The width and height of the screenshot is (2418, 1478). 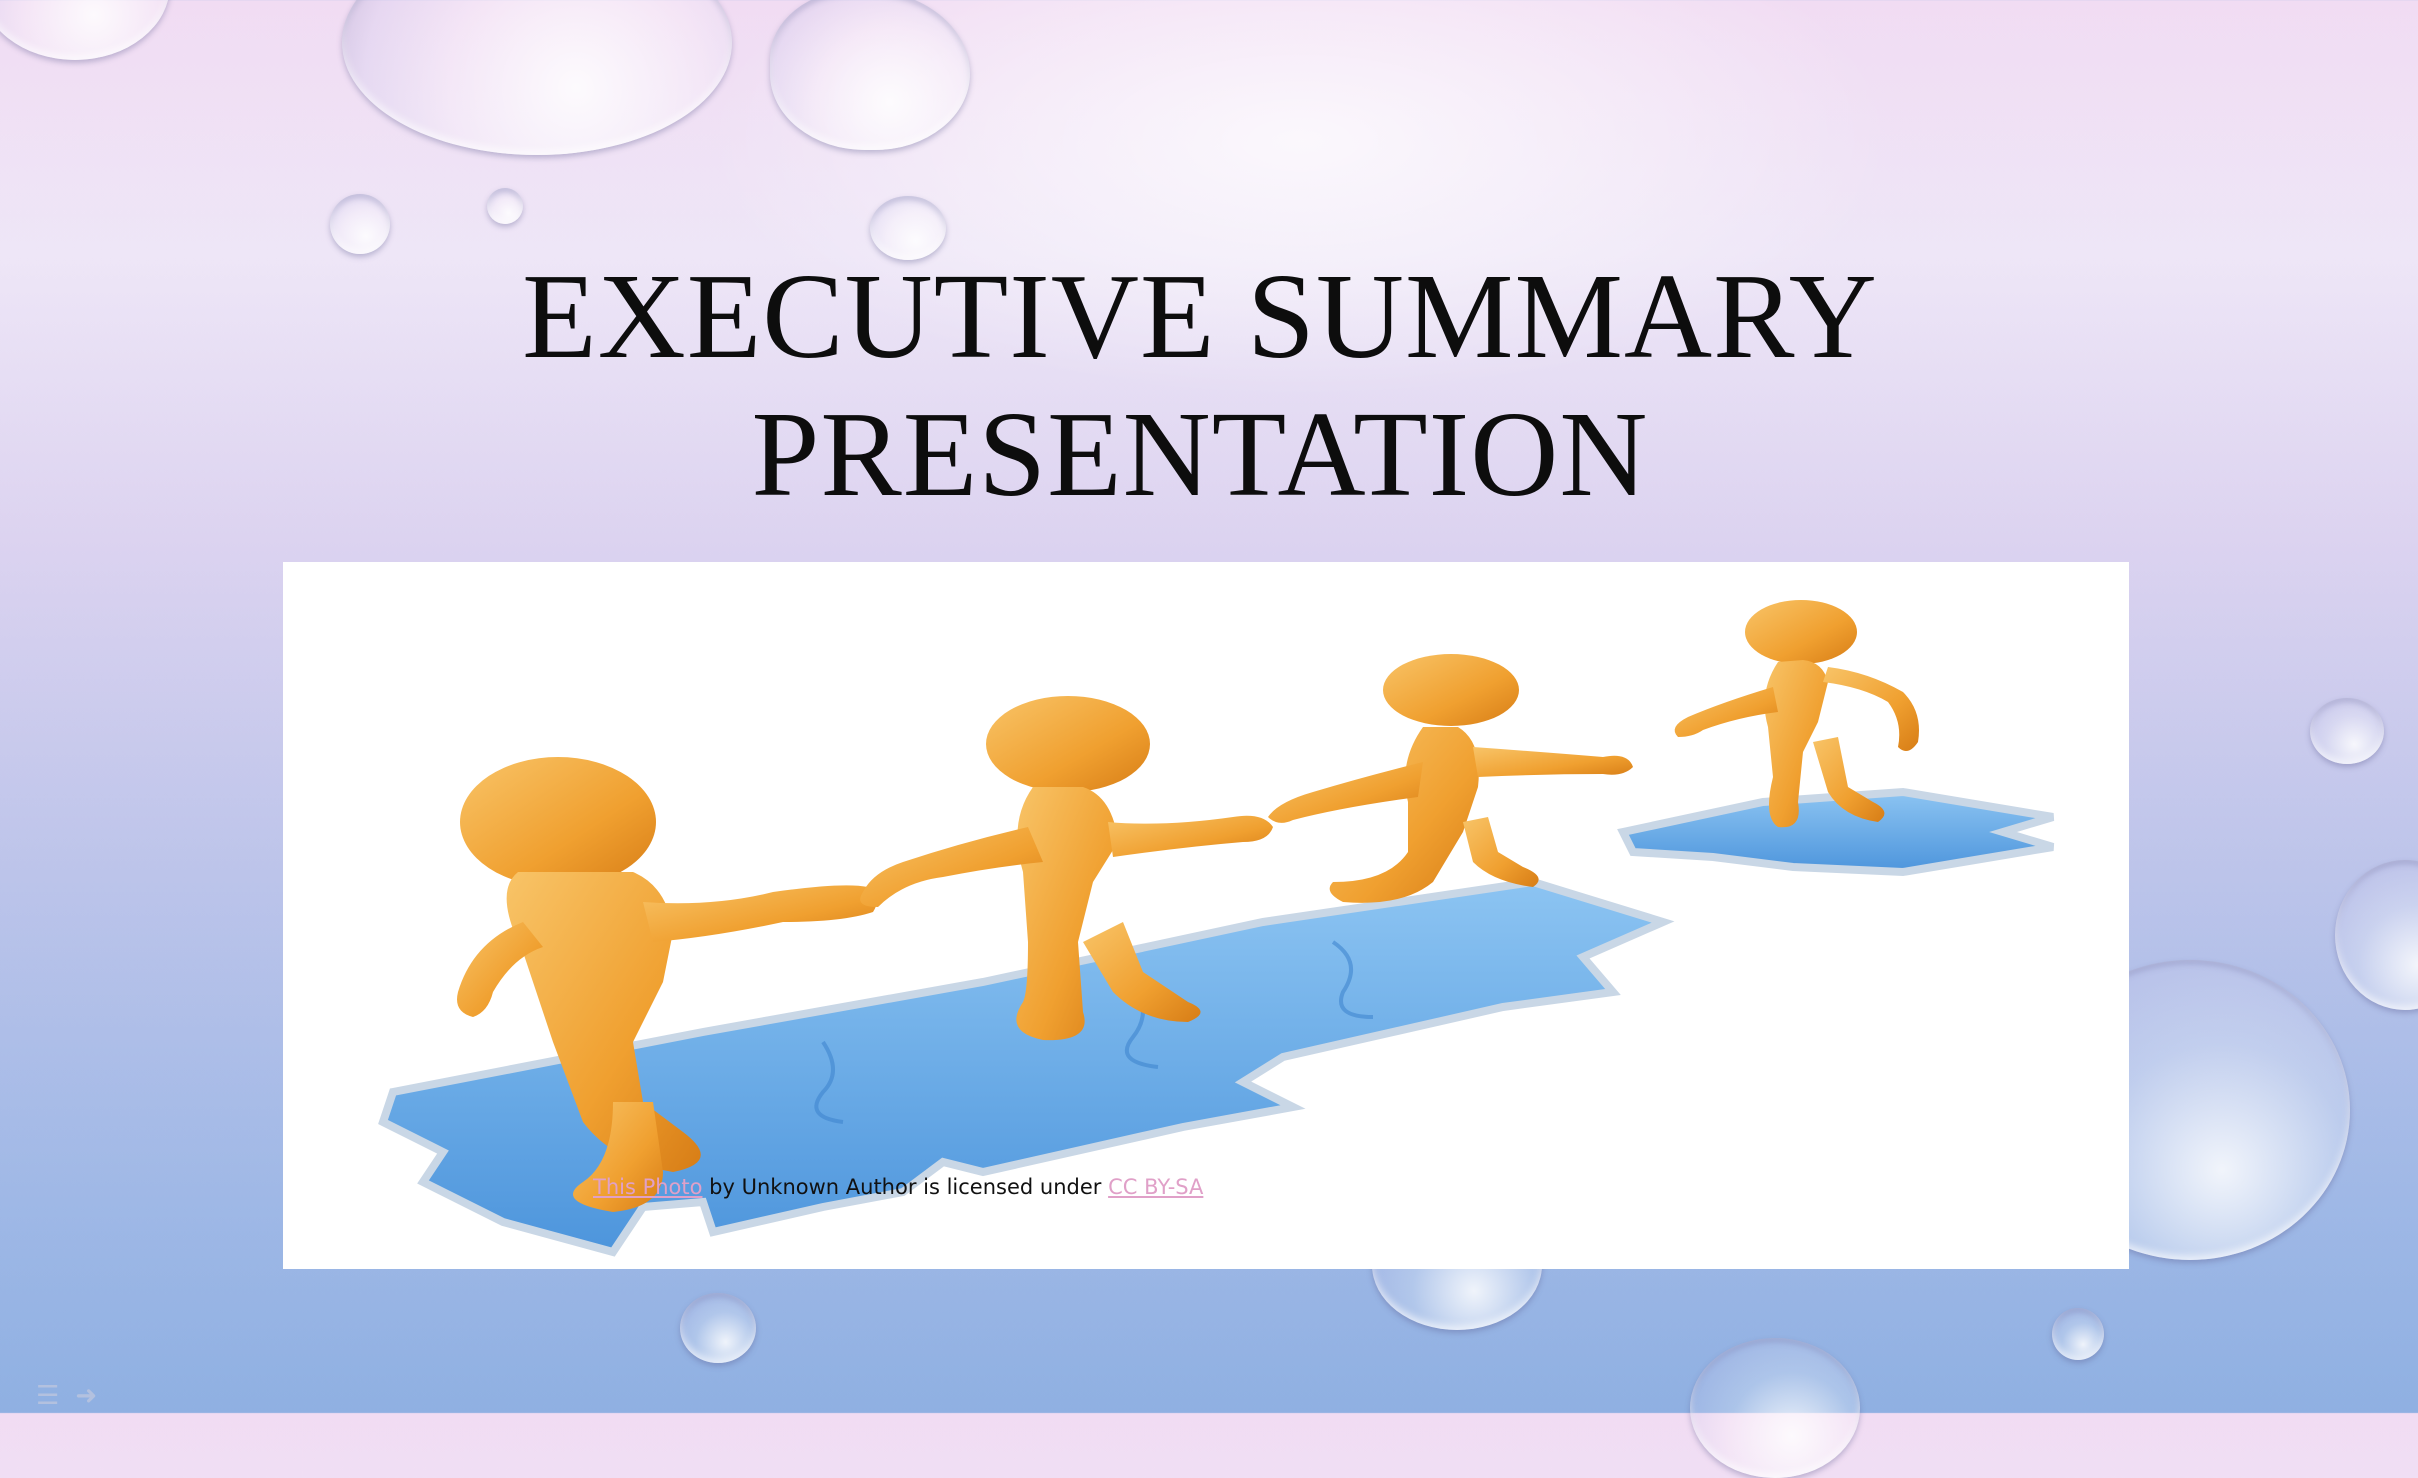 What do you see at coordinates (86, 1395) in the screenshot?
I see `next-arrow-icon: ➜` at bounding box center [86, 1395].